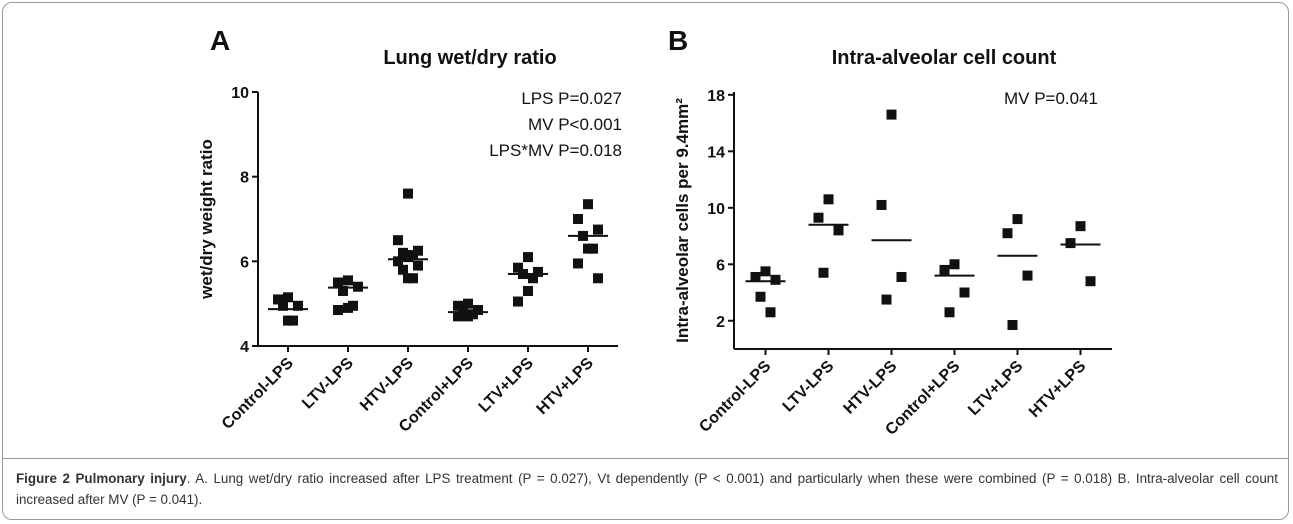 The width and height of the screenshot is (1293, 524). I want to click on panel-label: A, so click(220, 40).